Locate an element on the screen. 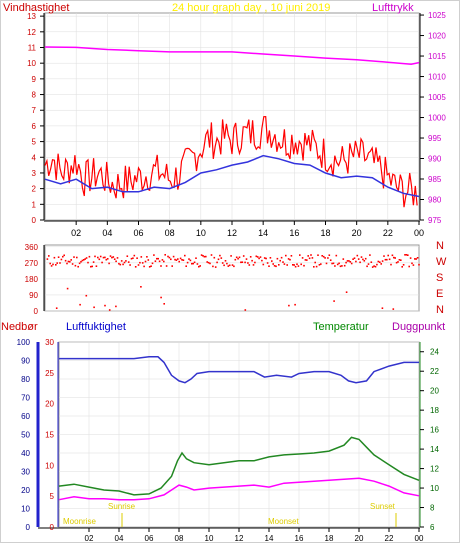  pressure-tick-label: 990 is located at coordinates (435, 159).